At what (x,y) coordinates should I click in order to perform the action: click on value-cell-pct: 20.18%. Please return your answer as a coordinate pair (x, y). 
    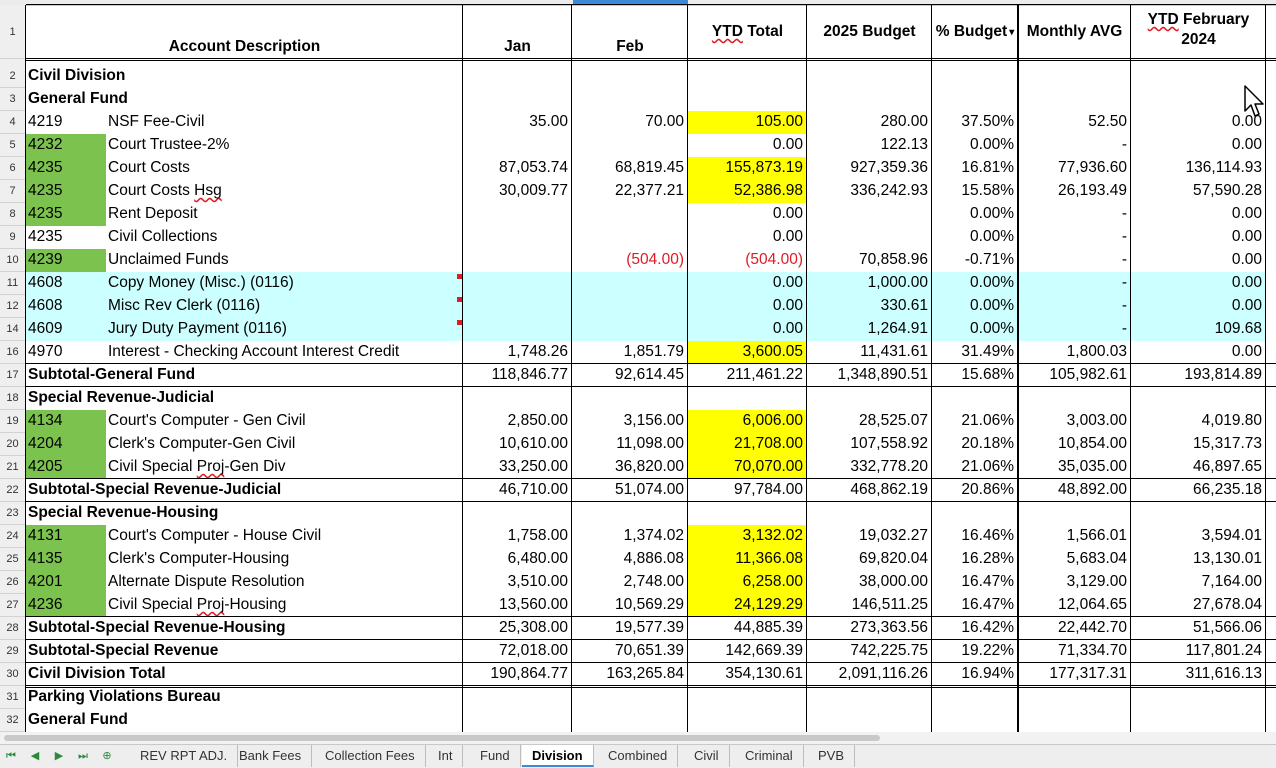
    Looking at the image, I should click on (987, 443).